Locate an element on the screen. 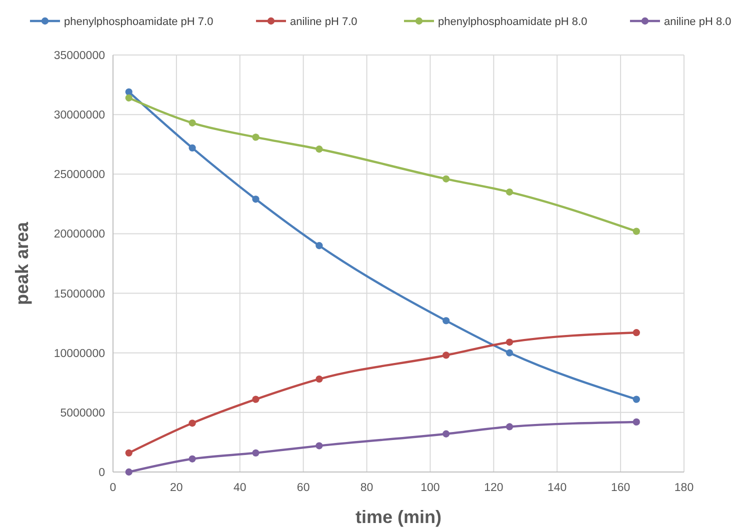  x-tick-label: 40 is located at coordinates (239, 488).